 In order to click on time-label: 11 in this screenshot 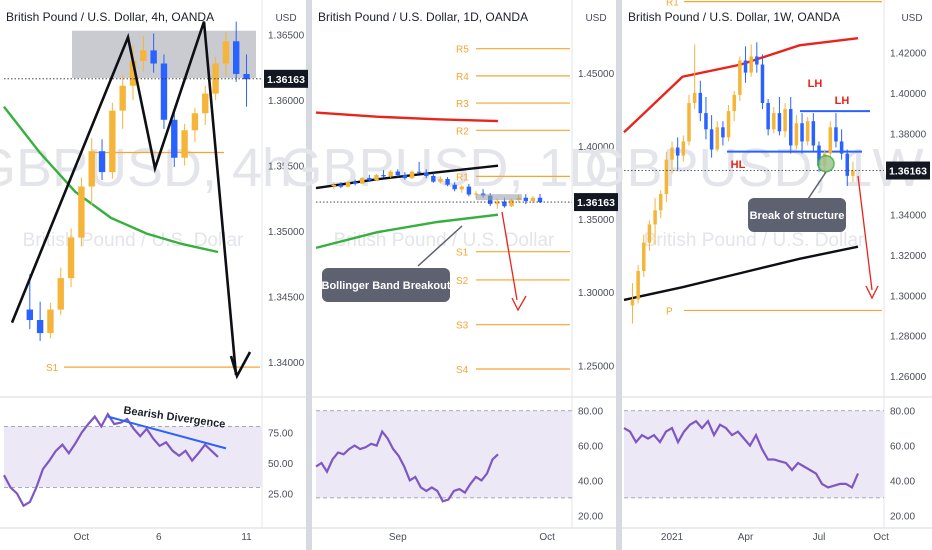, I will do `click(246, 537)`.